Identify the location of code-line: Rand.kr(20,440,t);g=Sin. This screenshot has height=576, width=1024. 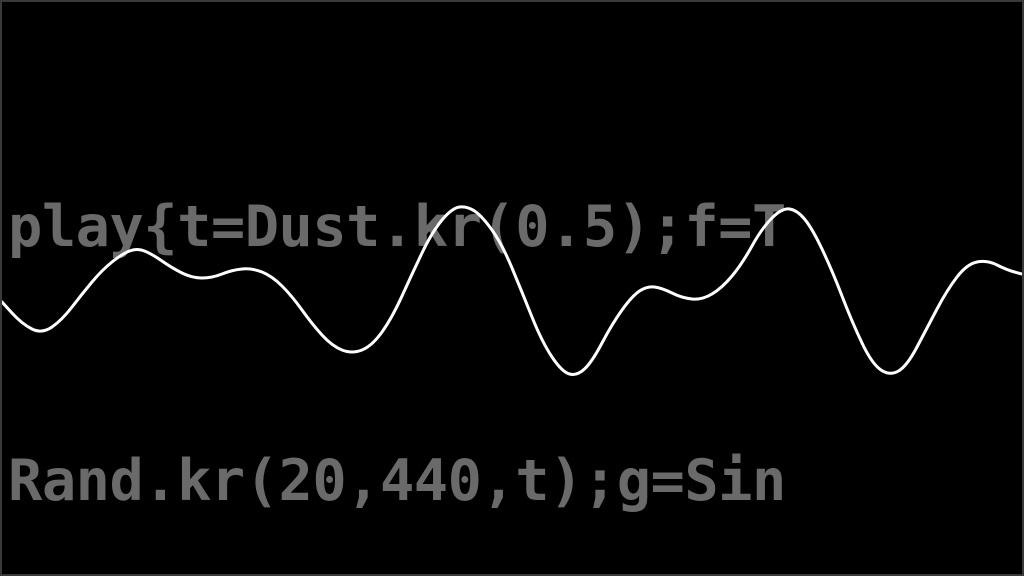
(397, 480).